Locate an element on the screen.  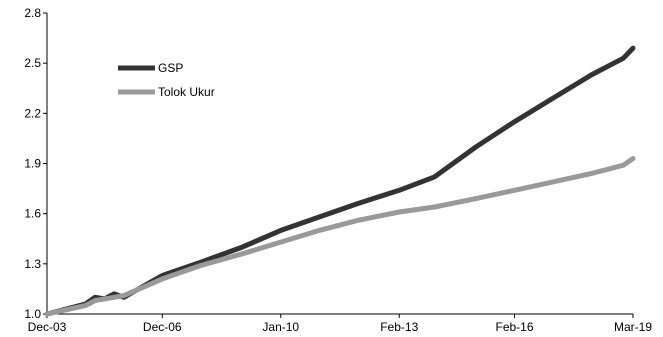
legend-label-tolok-ukur: Tolok Ukur is located at coordinates (186, 92).